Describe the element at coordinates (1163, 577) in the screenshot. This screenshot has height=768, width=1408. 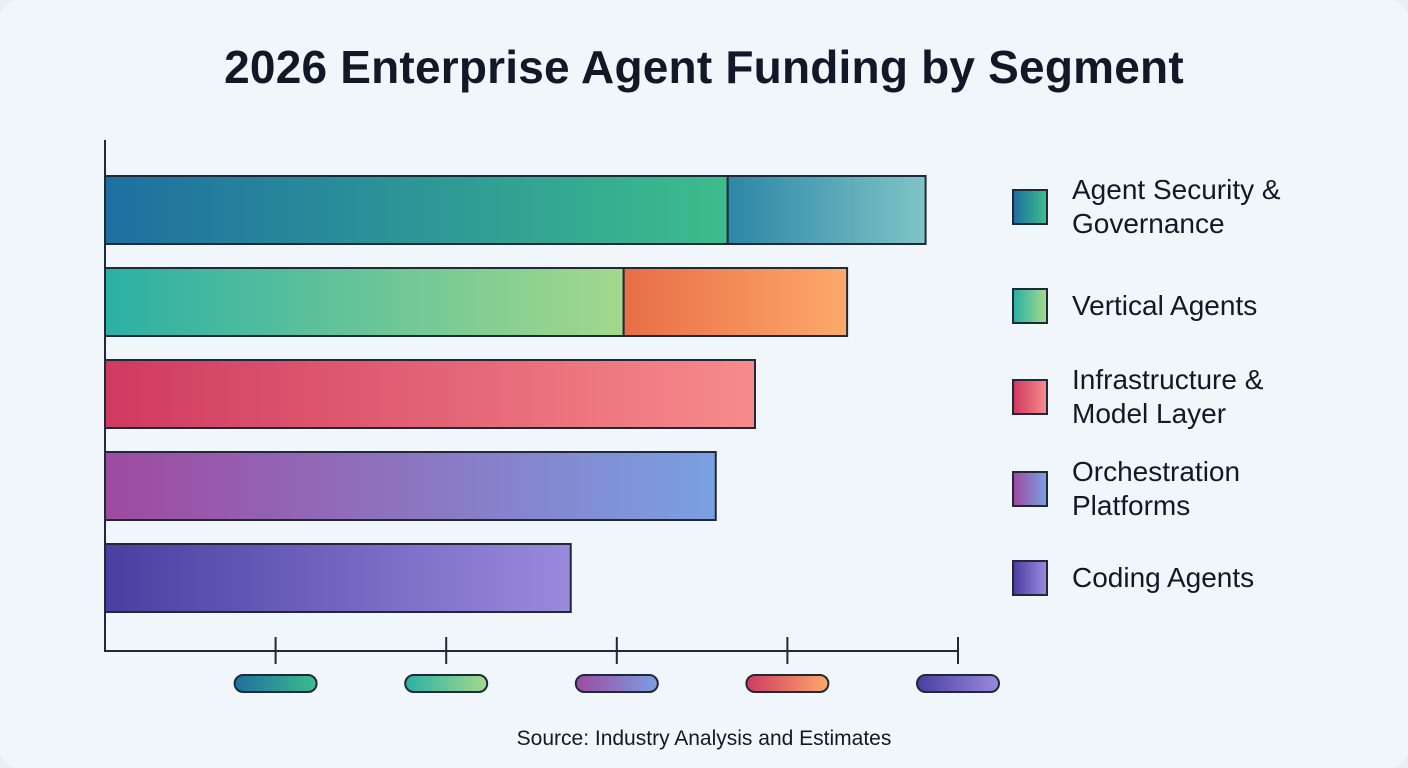
I see `legend-label-5: Coding Agents` at that location.